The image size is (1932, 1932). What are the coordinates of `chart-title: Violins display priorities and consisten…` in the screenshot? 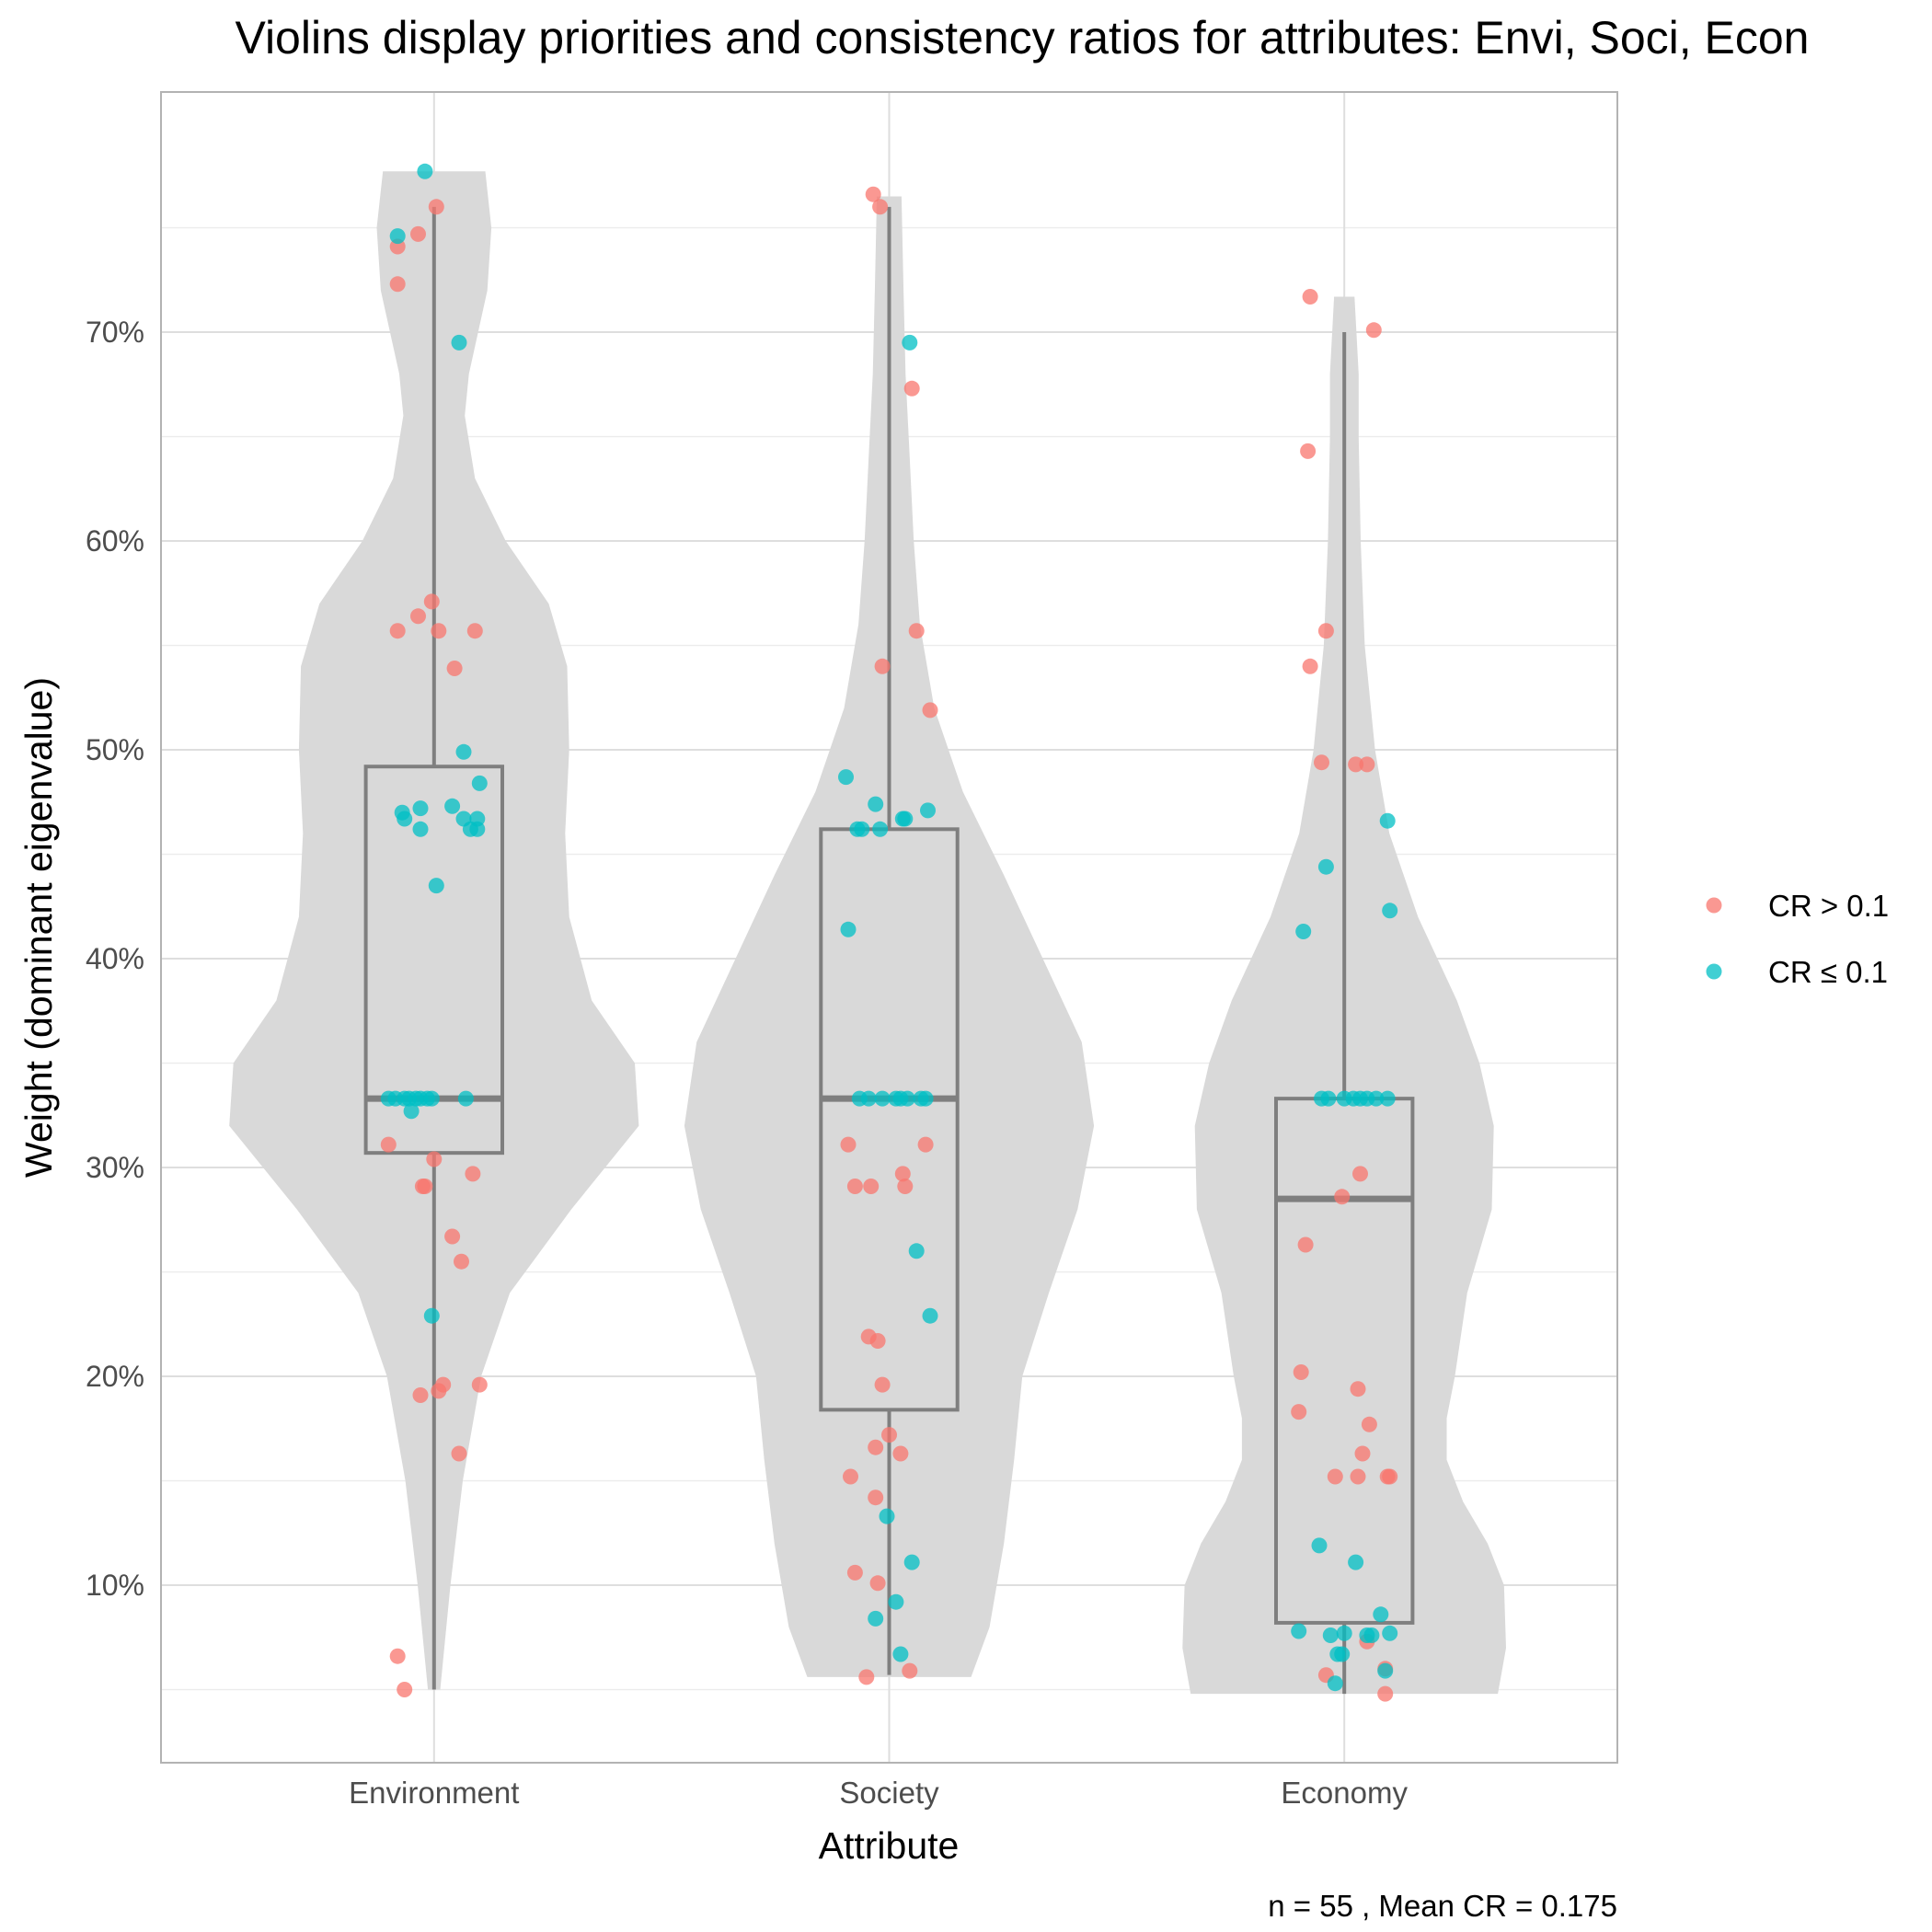 It's located at (1023, 37).